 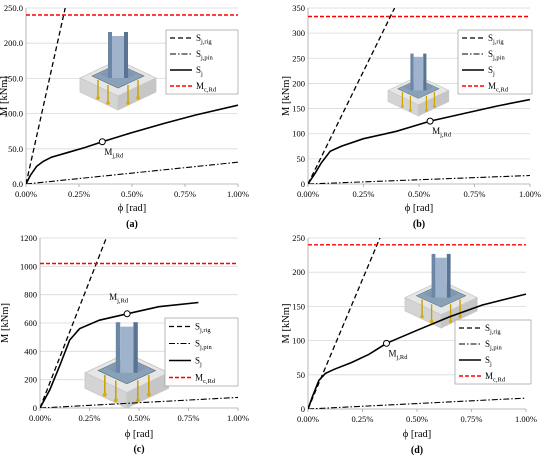 What do you see at coordinates (13, 78) in the screenshot?
I see `y-tick-label: 150.0` at bounding box center [13, 78].